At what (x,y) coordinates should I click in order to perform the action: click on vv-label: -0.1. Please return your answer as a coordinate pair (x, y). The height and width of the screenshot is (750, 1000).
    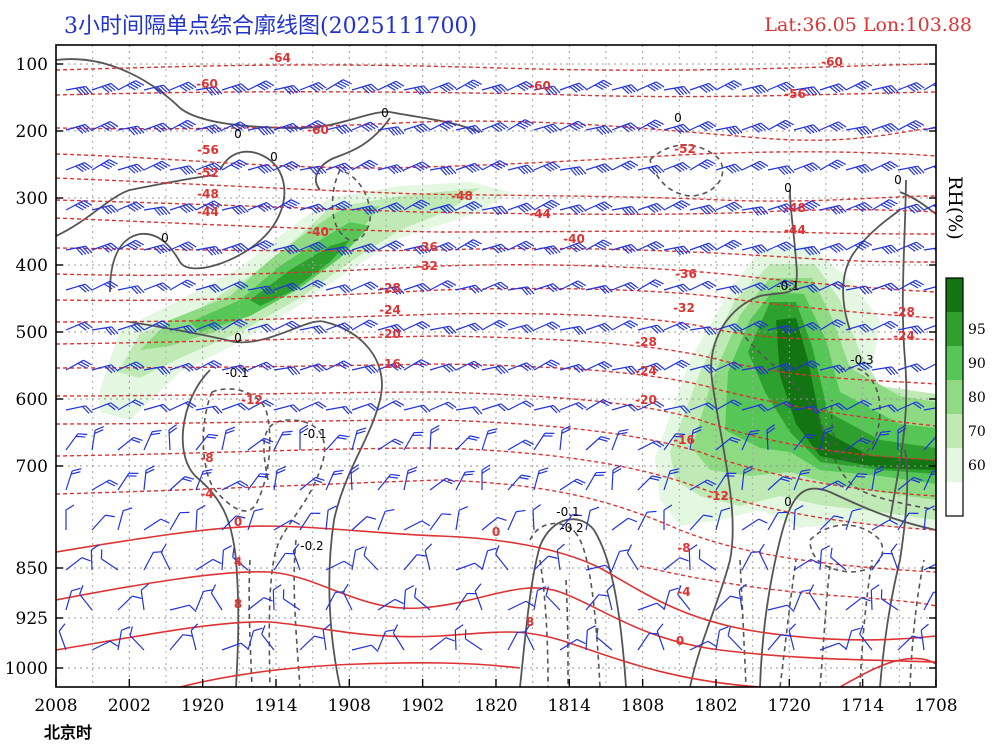
    Looking at the image, I should click on (787, 286).